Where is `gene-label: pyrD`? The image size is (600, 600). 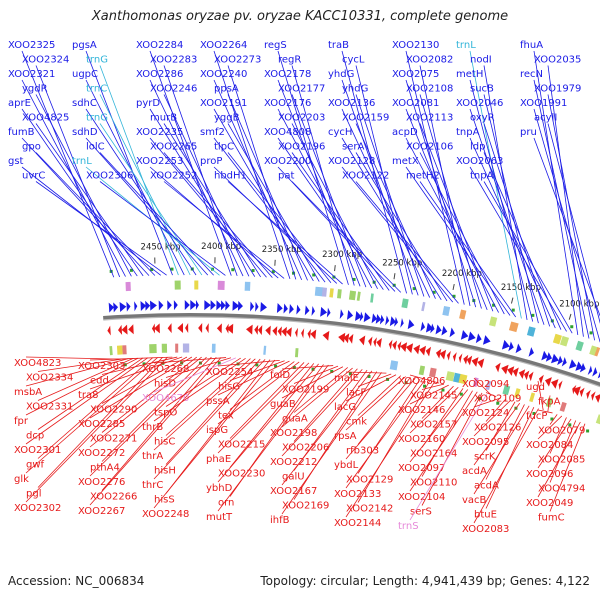 gene-label: pyrD is located at coordinates (148, 103).